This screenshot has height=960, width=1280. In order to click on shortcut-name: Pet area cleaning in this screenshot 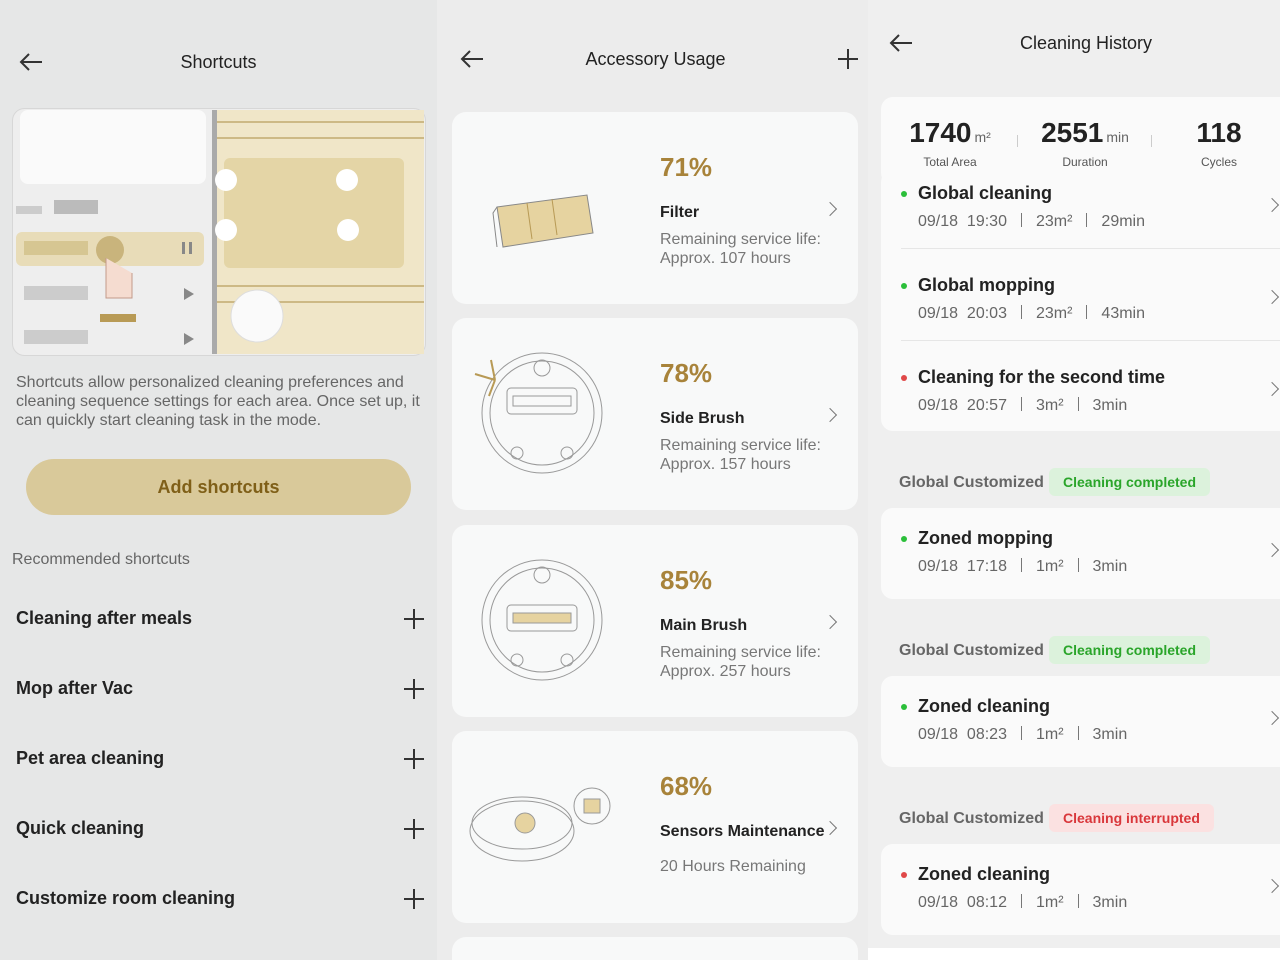, I will do `click(90, 758)`.